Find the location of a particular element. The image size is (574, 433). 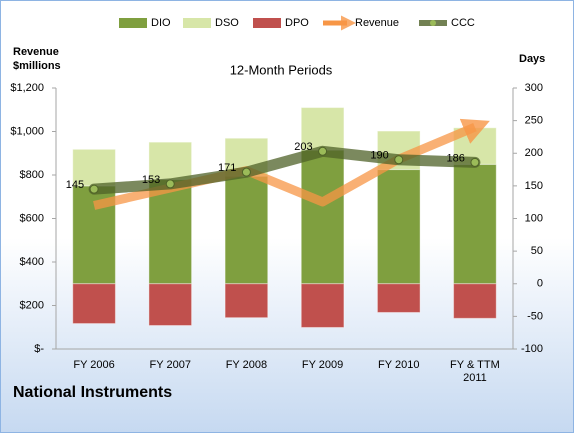

legend-label: DSO is located at coordinates (227, 23).